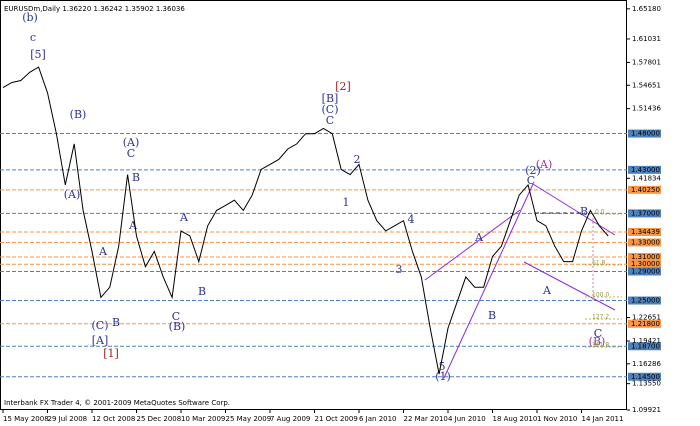 The height and width of the screenshot is (426, 700). Describe the element at coordinates (515, 419) in the screenshot. I see `x-tick-label: 18 Aug 2010` at that location.